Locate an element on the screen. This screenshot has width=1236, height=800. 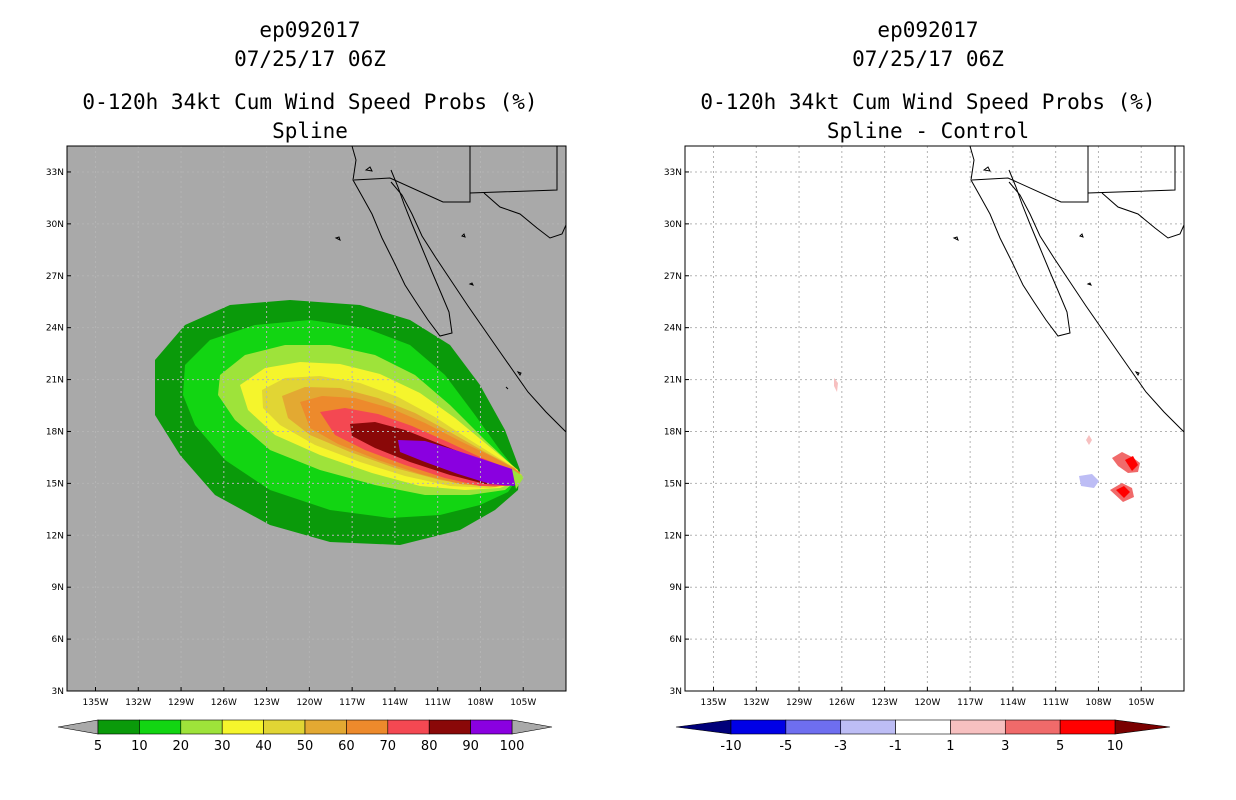
left-colorbar-label: 5 is located at coordinates (98, 746).